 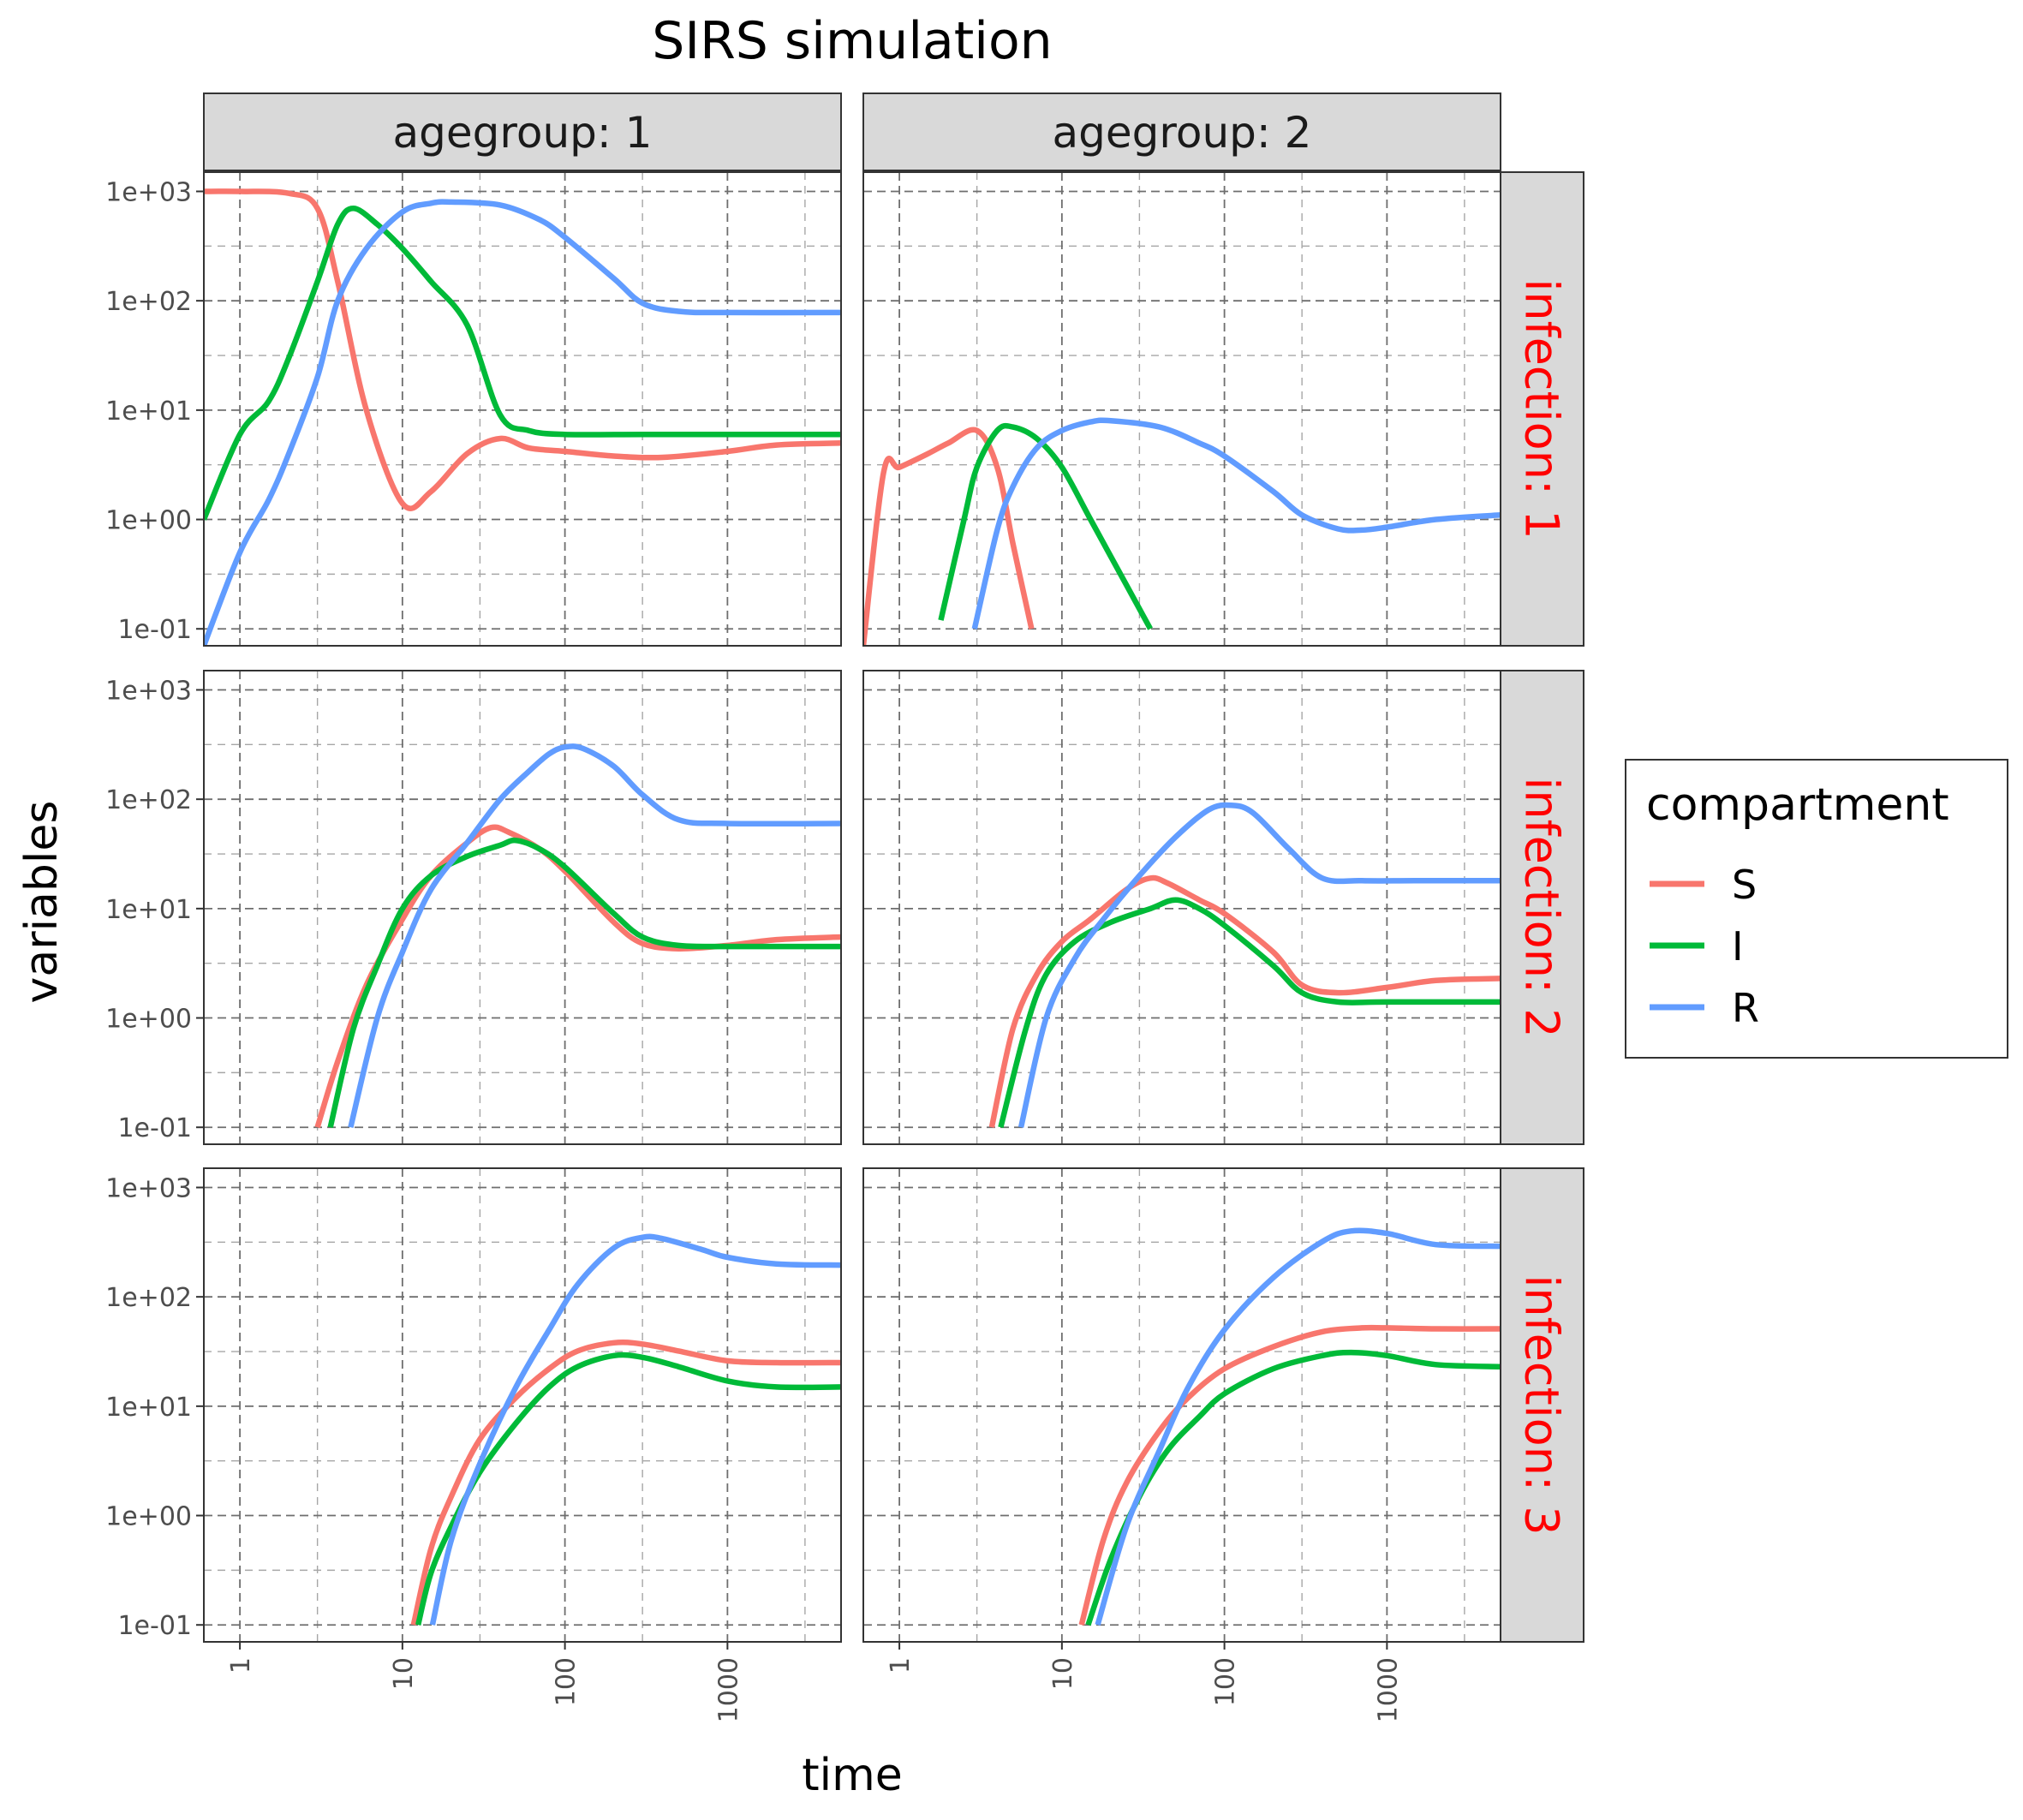 I want to click on column-strip-label: agegroup: 2, so click(x=1182, y=133).